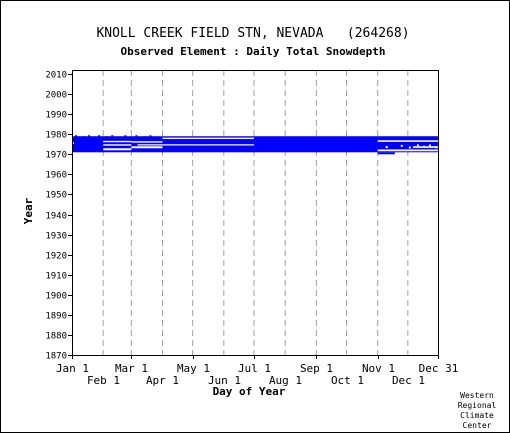 Image resolution: width=510 pixels, height=433 pixels. What do you see at coordinates (28, 210) in the screenshot?
I see `y-axis-label: Year` at bounding box center [28, 210].